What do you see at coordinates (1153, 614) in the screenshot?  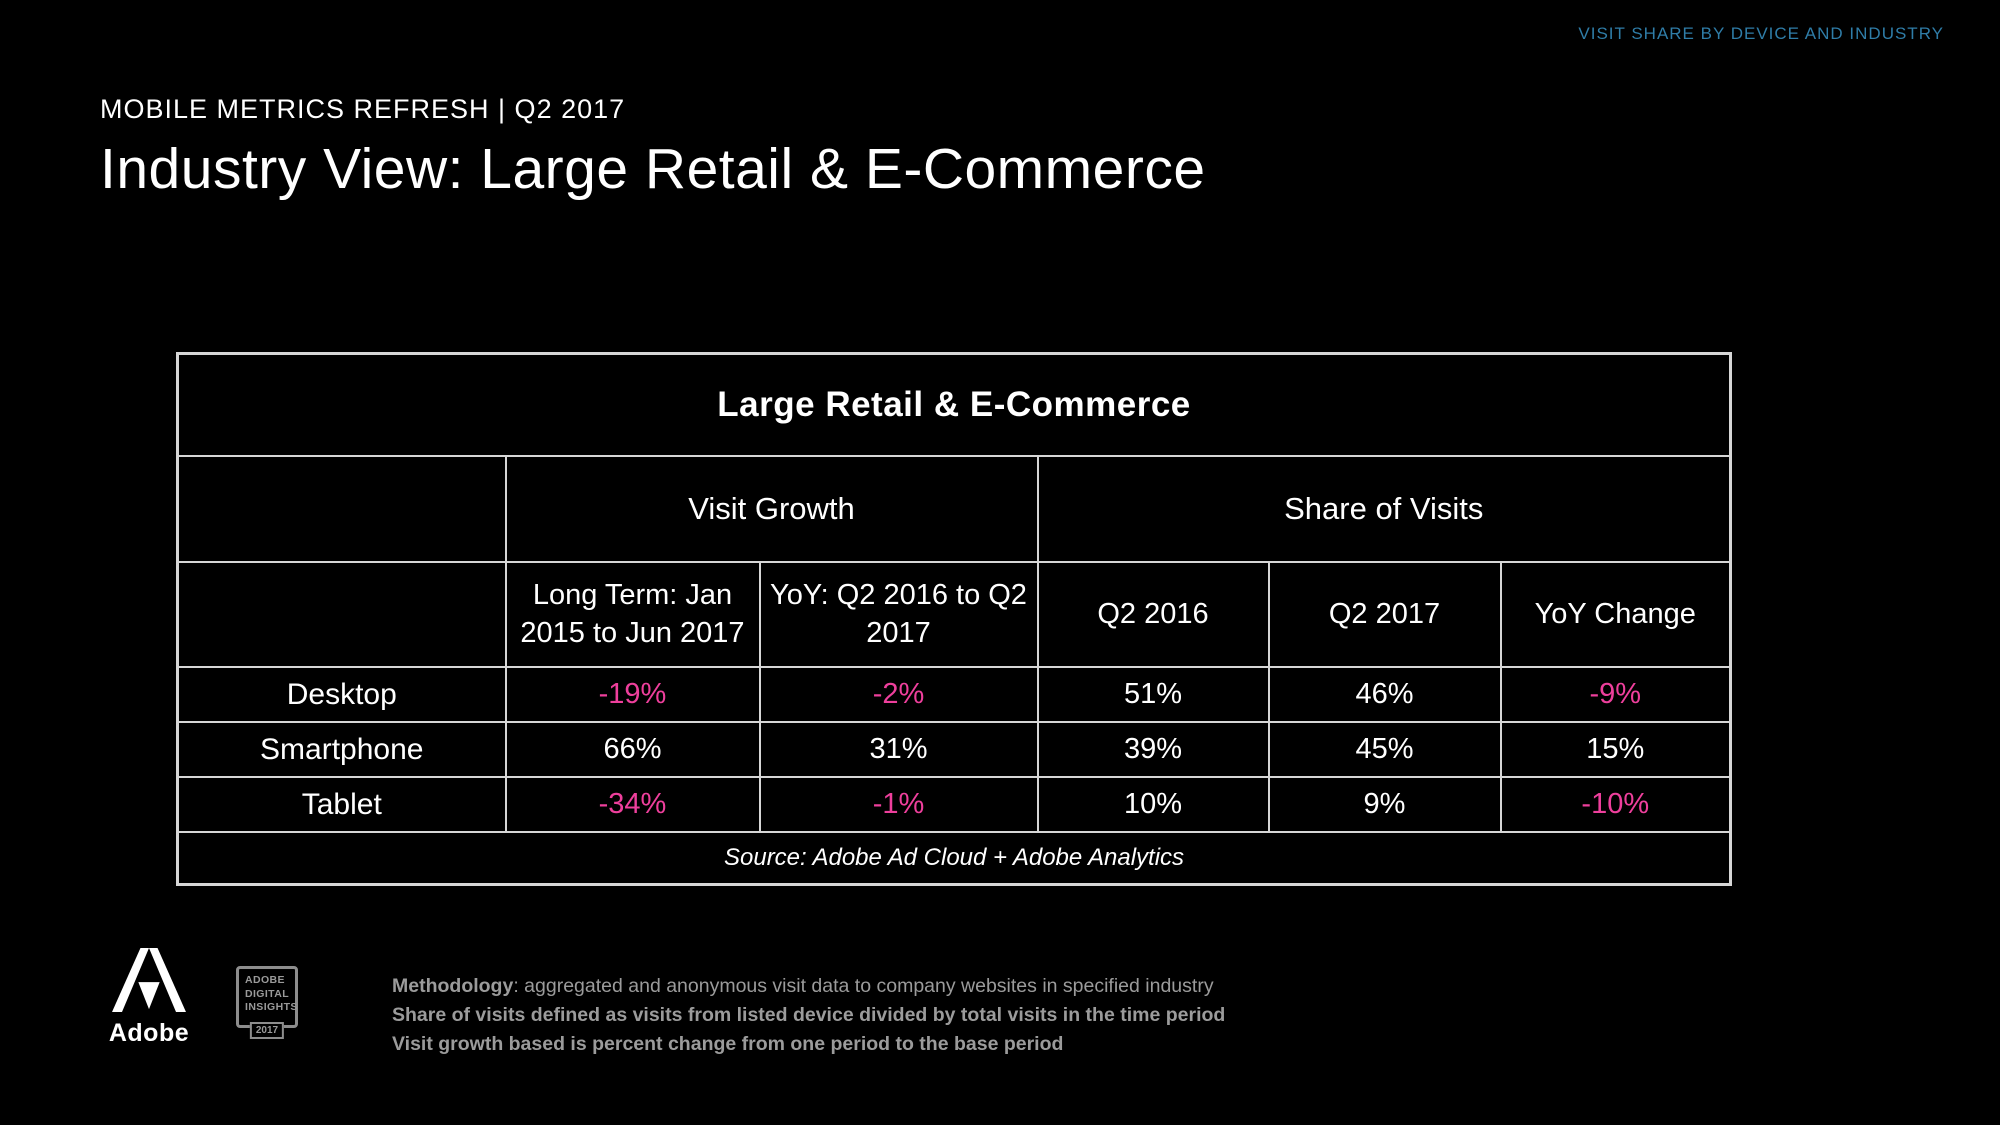 I see `col-header-q2-2016: Q2 2016` at bounding box center [1153, 614].